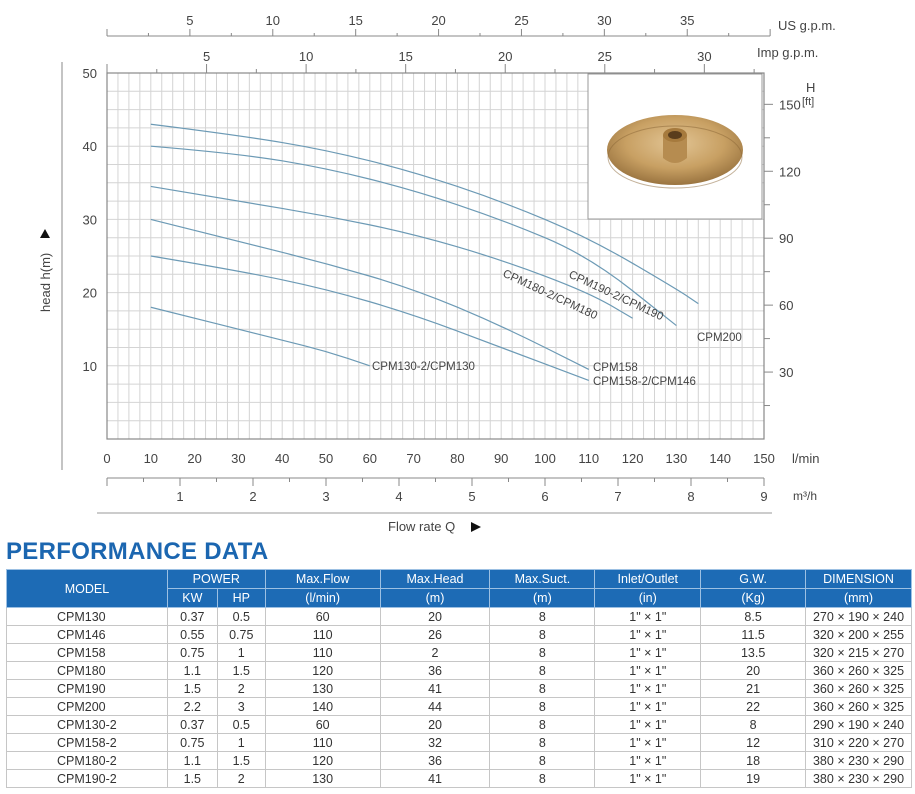  What do you see at coordinates (644, 382) in the screenshot?
I see `curve-label: CPM158-2/CPM146` at bounding box center [644, 382].